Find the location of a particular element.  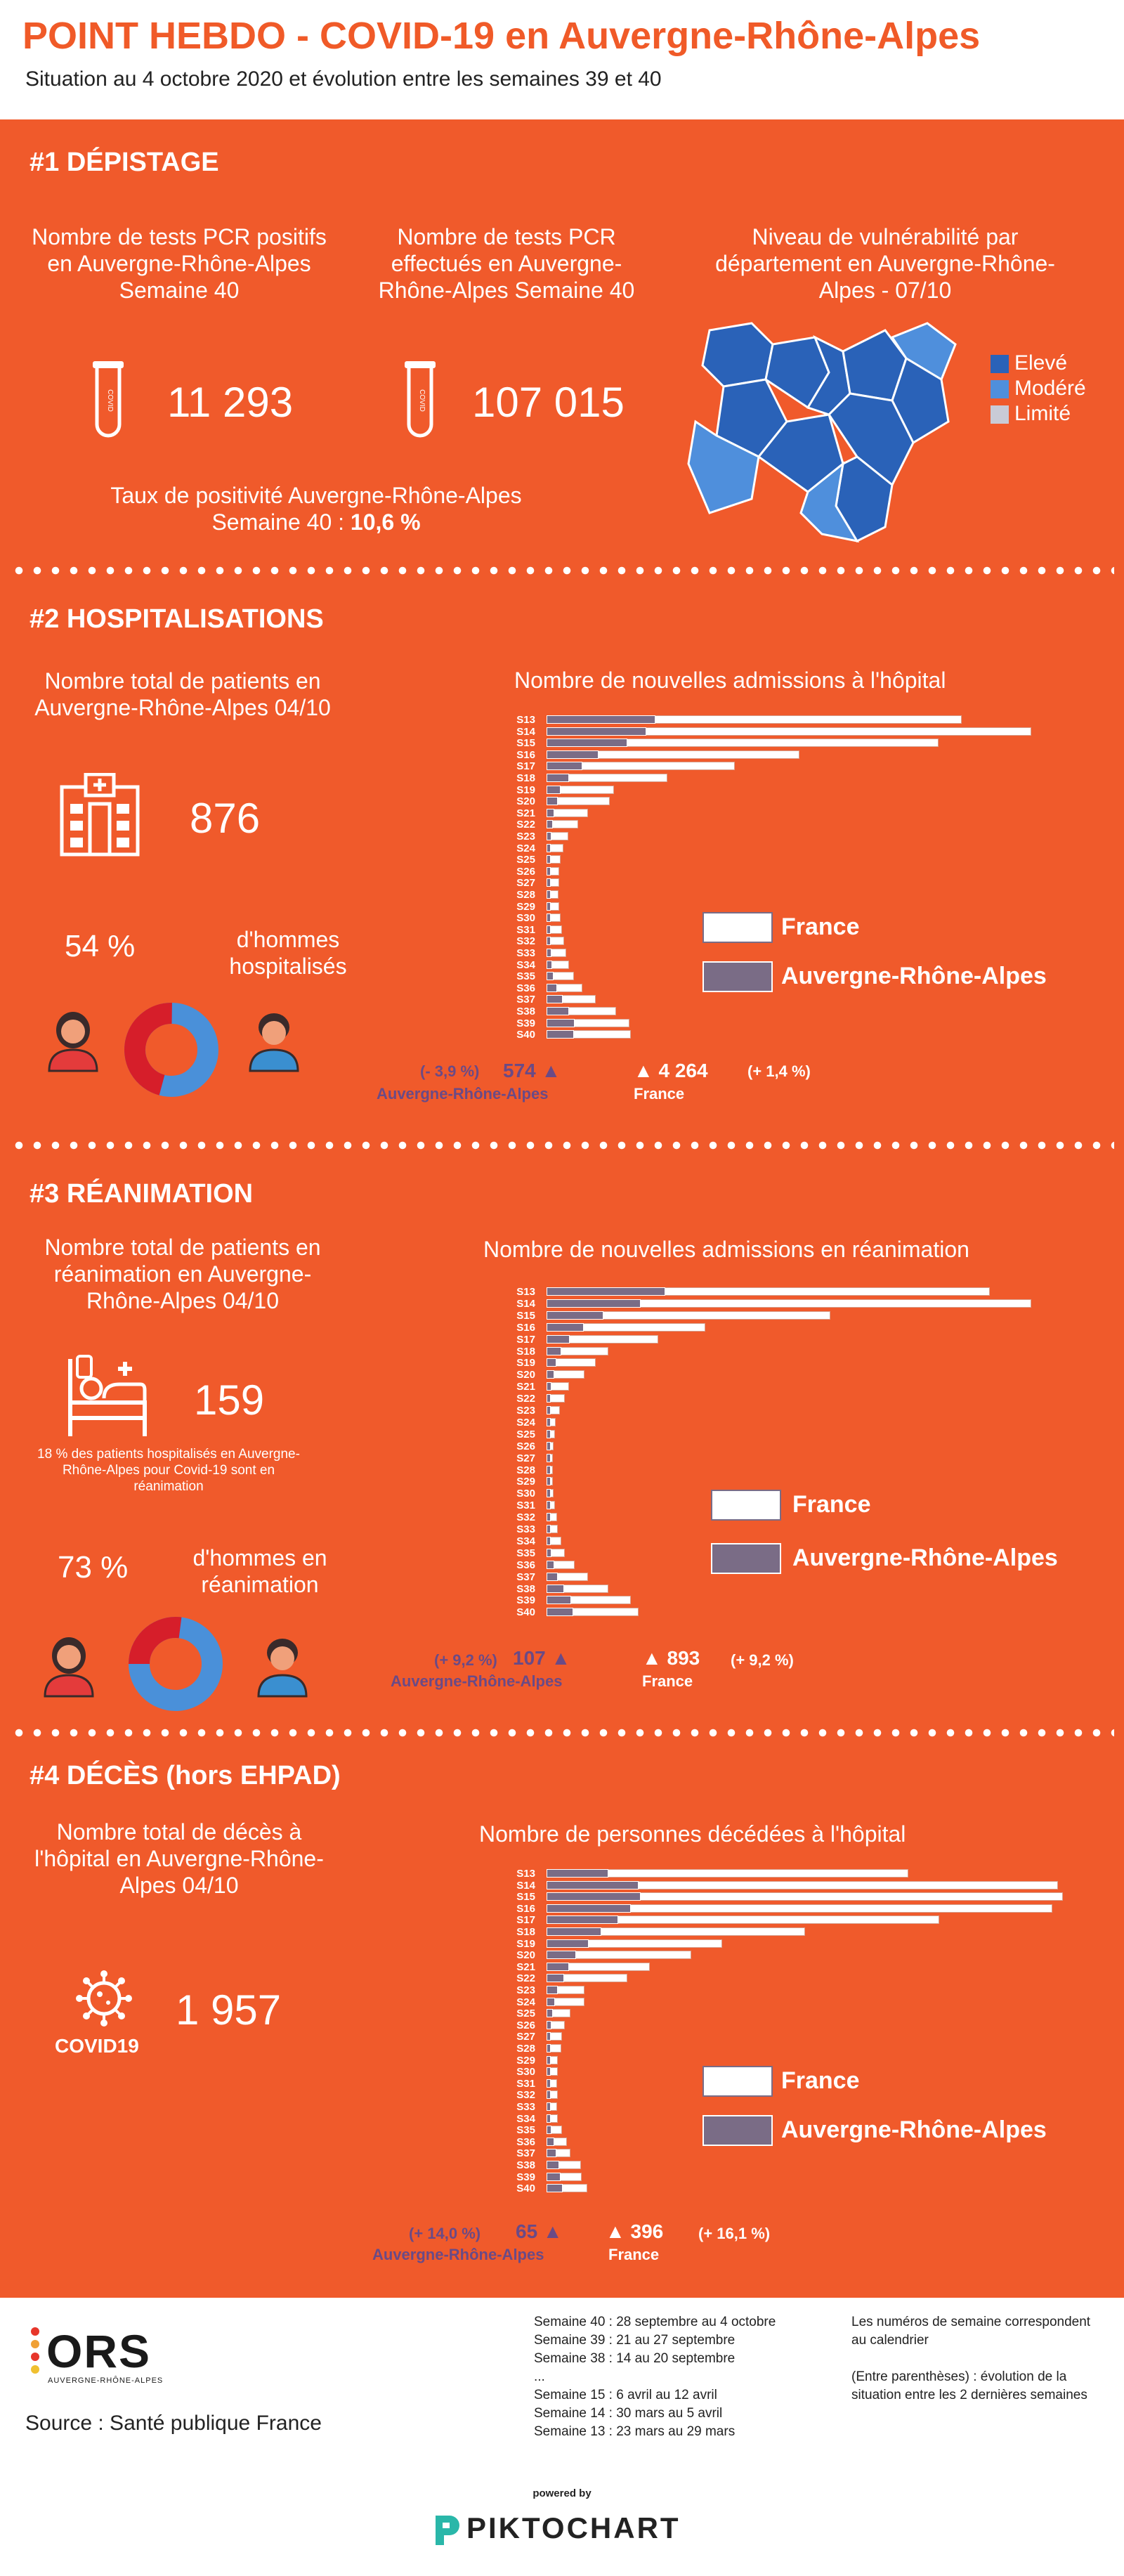

week-tick-label: S15 is located at coordinates (525, 1315).